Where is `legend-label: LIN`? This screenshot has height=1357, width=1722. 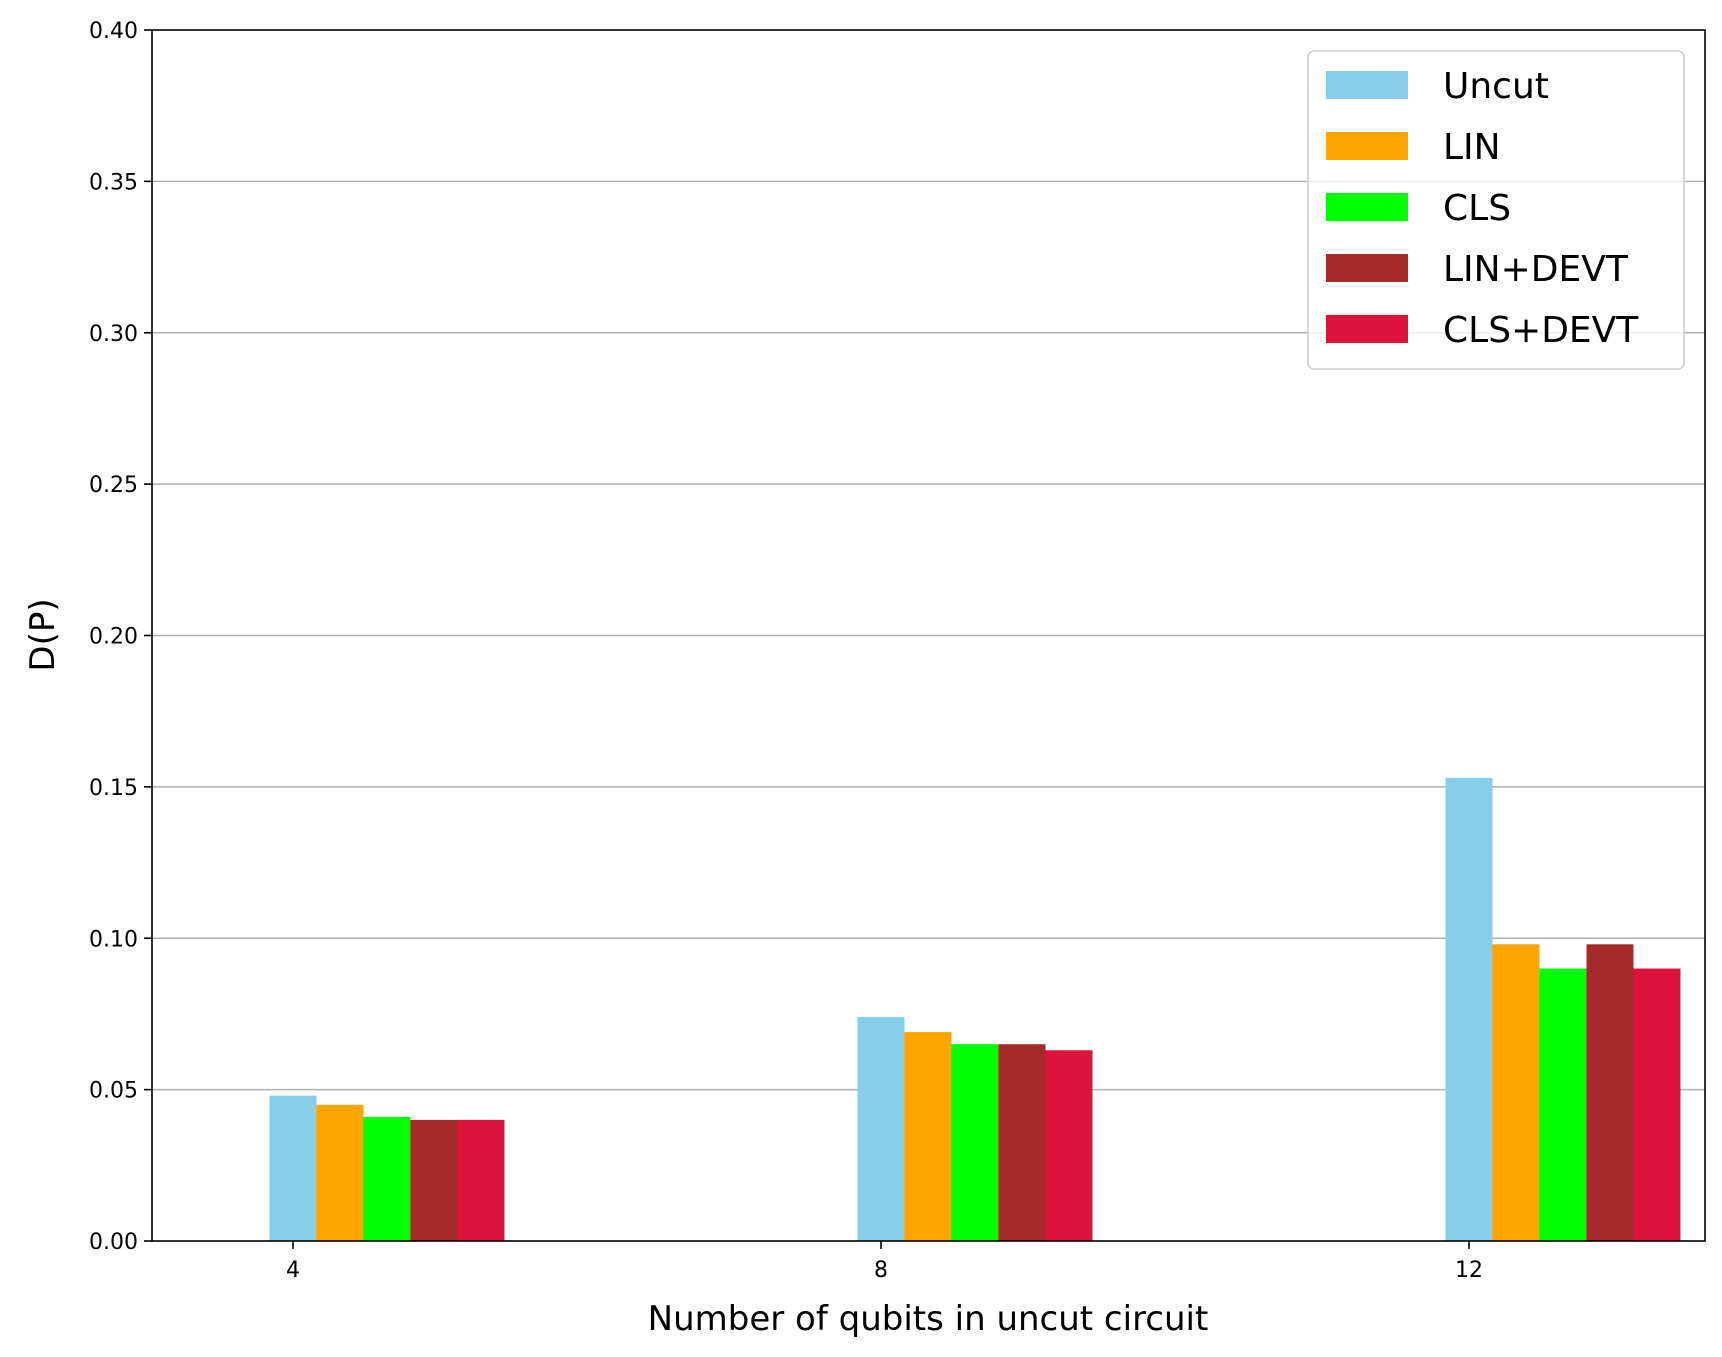 legend-label: LIN is located at coordinates (1472, 147).